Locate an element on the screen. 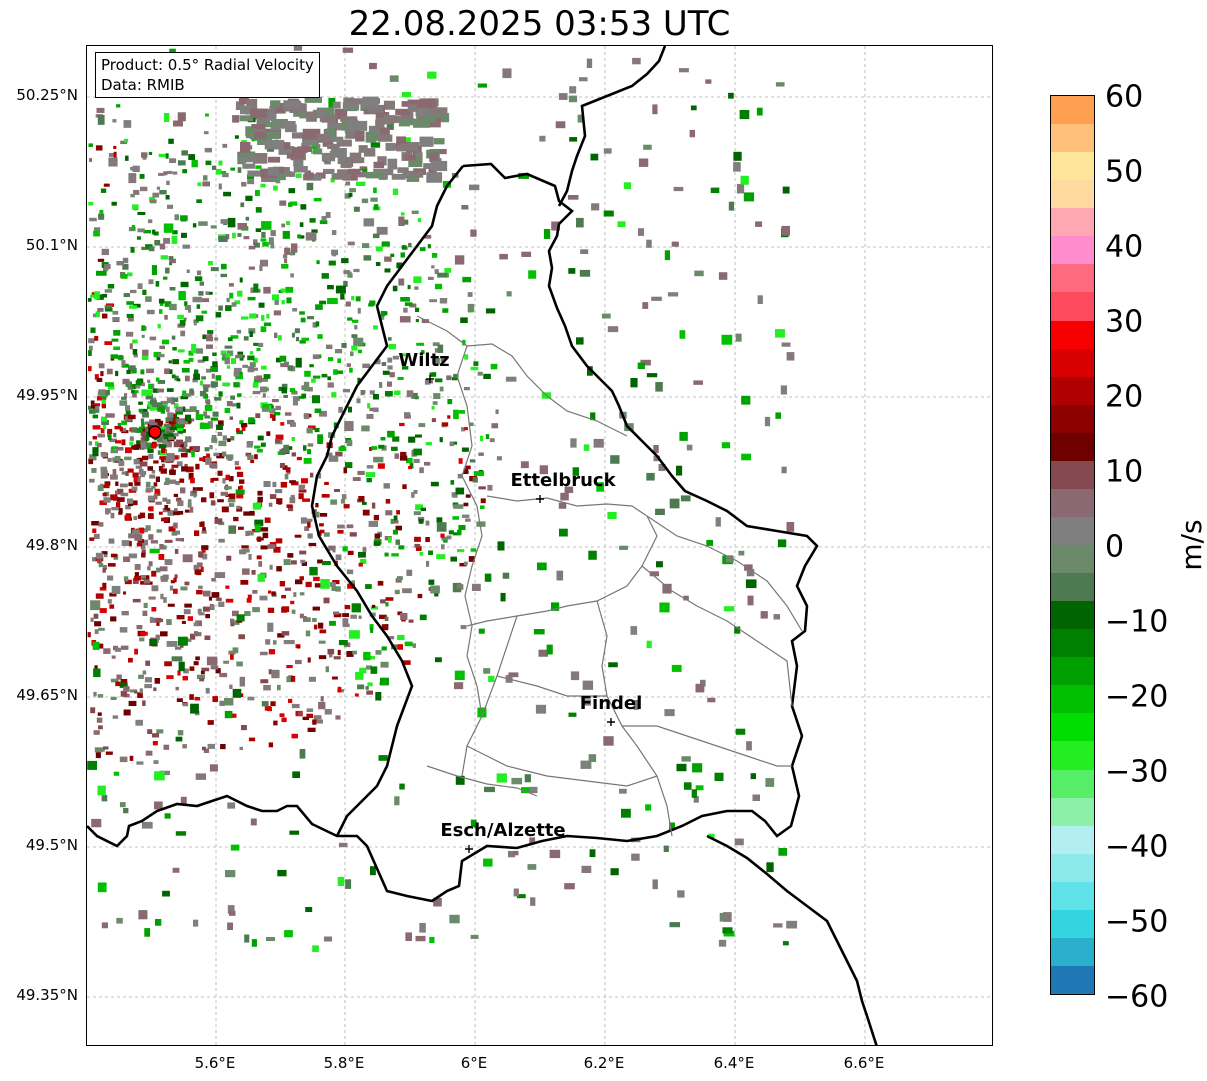  city-marker-esch is located at coordinates (469, 849).